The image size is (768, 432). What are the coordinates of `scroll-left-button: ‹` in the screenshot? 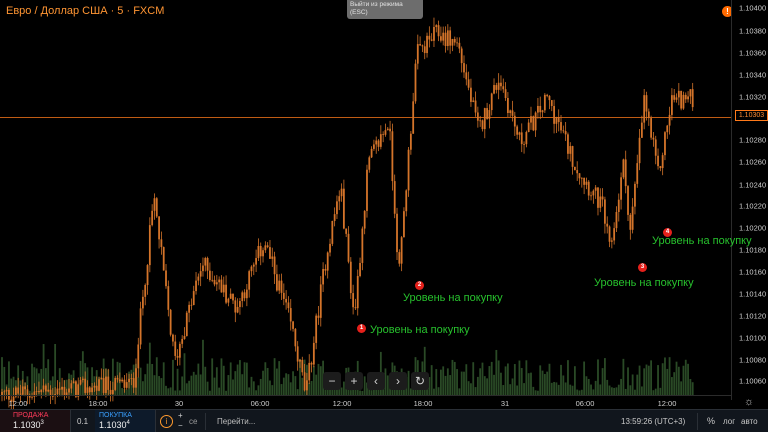 It's located at (376, 381).